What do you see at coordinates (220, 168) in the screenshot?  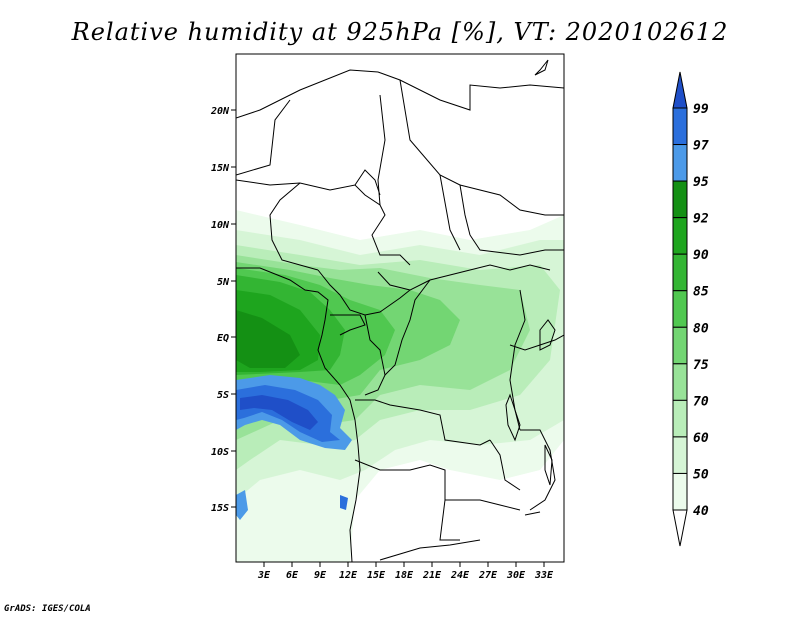 I see `lat-label-15n: 15N` at bounding box center [220, 168].